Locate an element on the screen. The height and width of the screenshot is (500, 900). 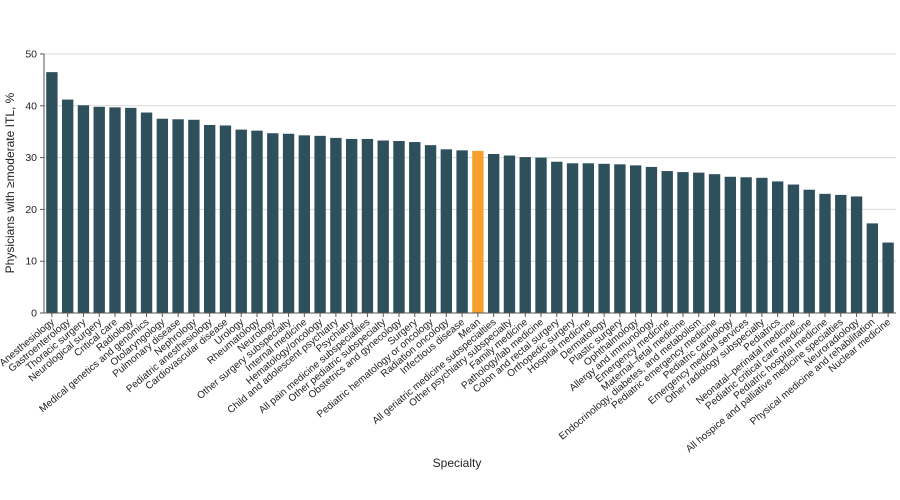
y-axis-title: Physicians with ≥moderate ITL, % is located at coordinates (10, 182).